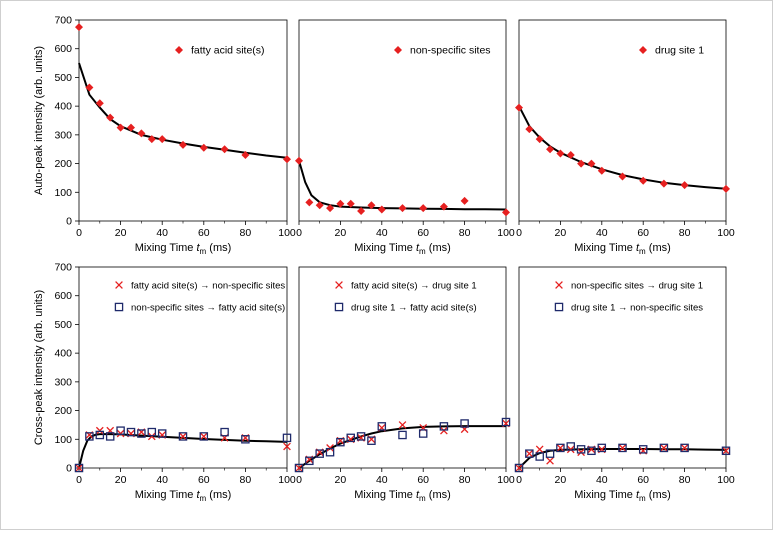 This screenshot has height=534, width=773. Describe the element at coordinates (637, 308) in the screenshot. I see `legend-label: drug site 1 → non-specific sites` at that location.